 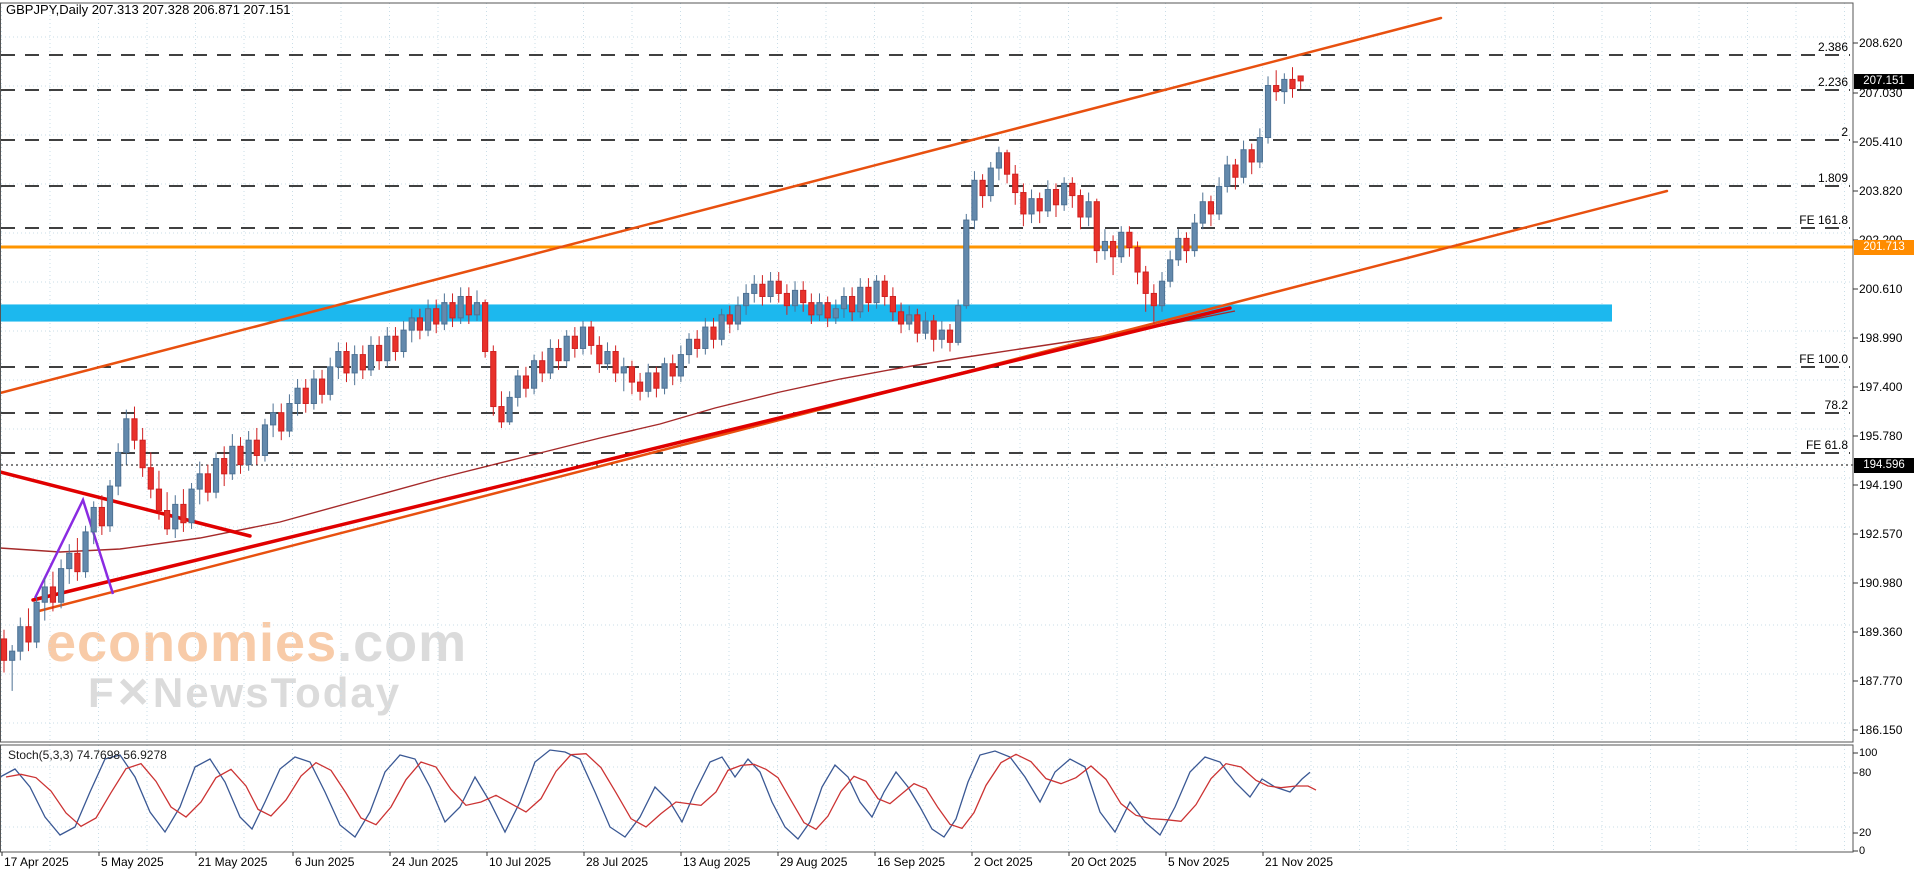 I want to click on purple-zigzag-line, so click(x=74, y=547).